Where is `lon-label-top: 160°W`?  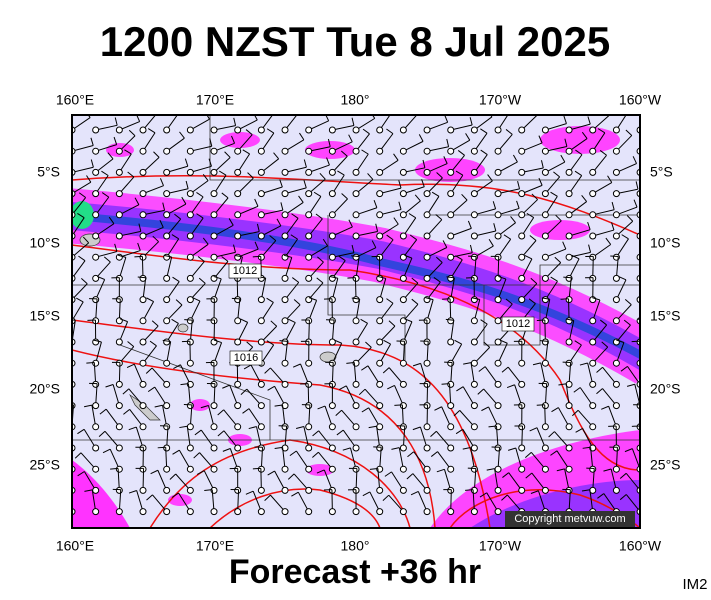 lon-label-top: 160°W is located at coordinates (640, 100).